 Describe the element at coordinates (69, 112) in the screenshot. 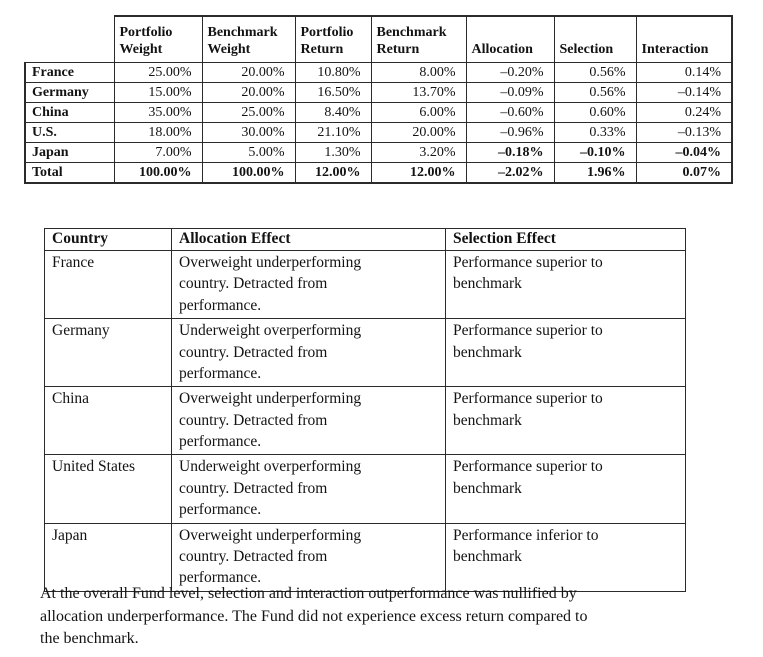

I see `row-label: China` at that location.